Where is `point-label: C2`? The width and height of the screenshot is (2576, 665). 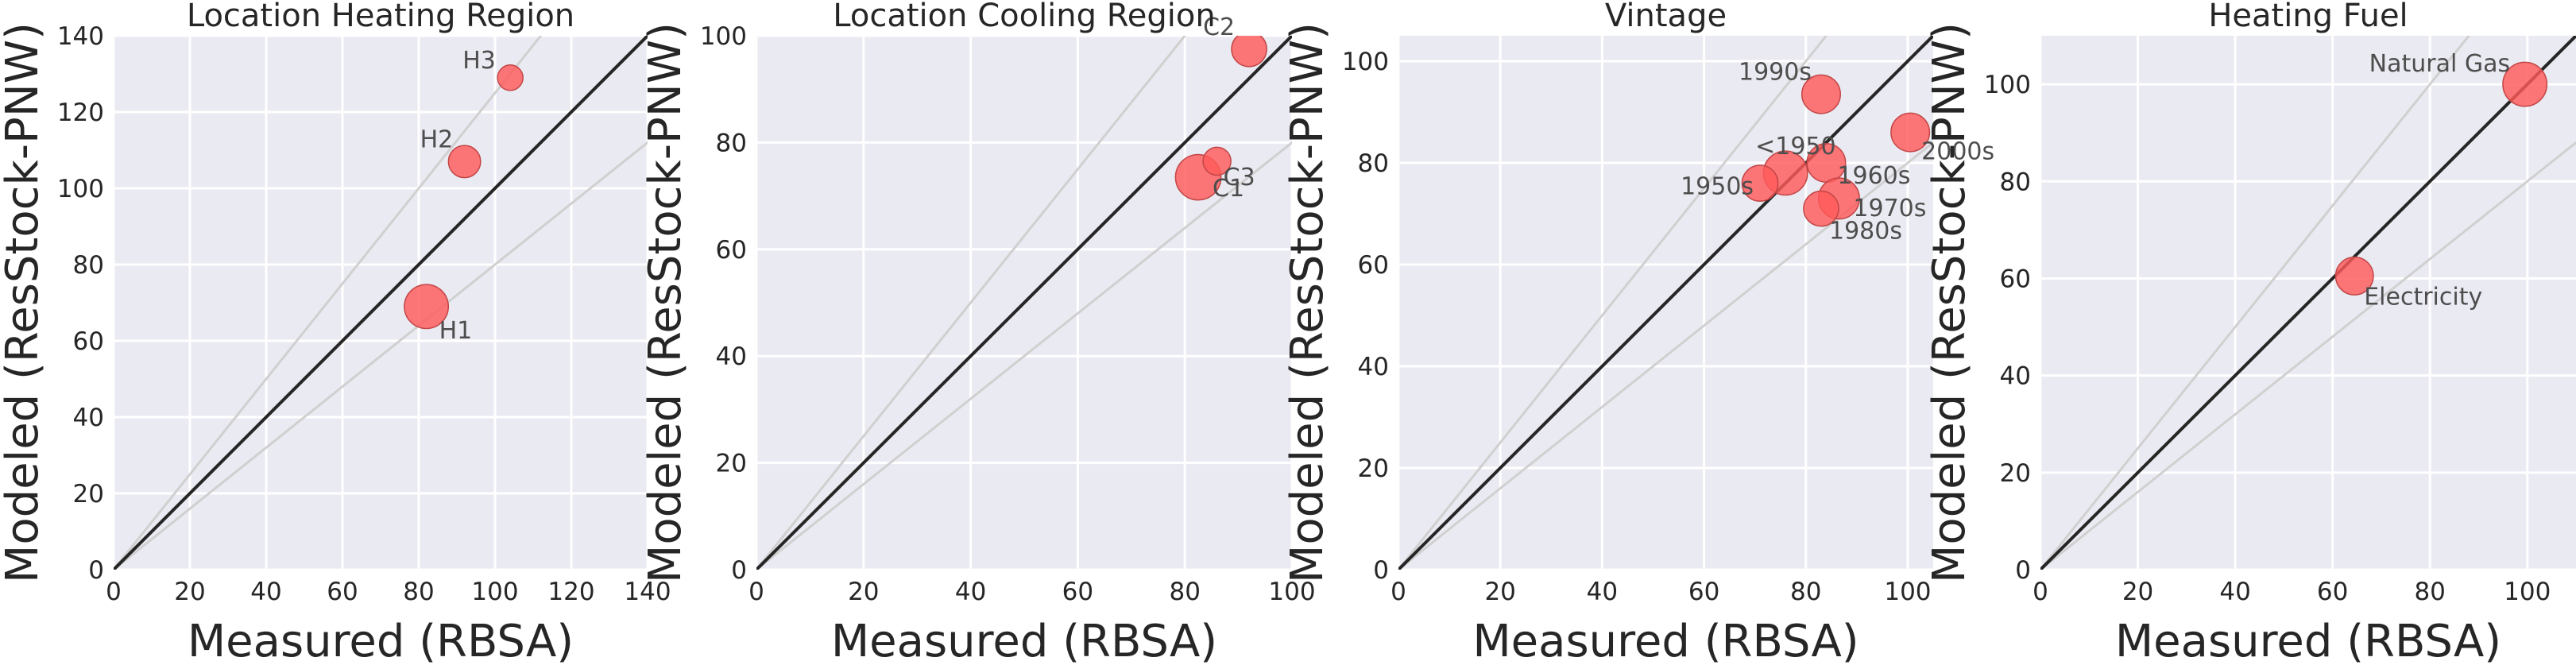
point-label: C2 is located at coordinates (1219, 27).